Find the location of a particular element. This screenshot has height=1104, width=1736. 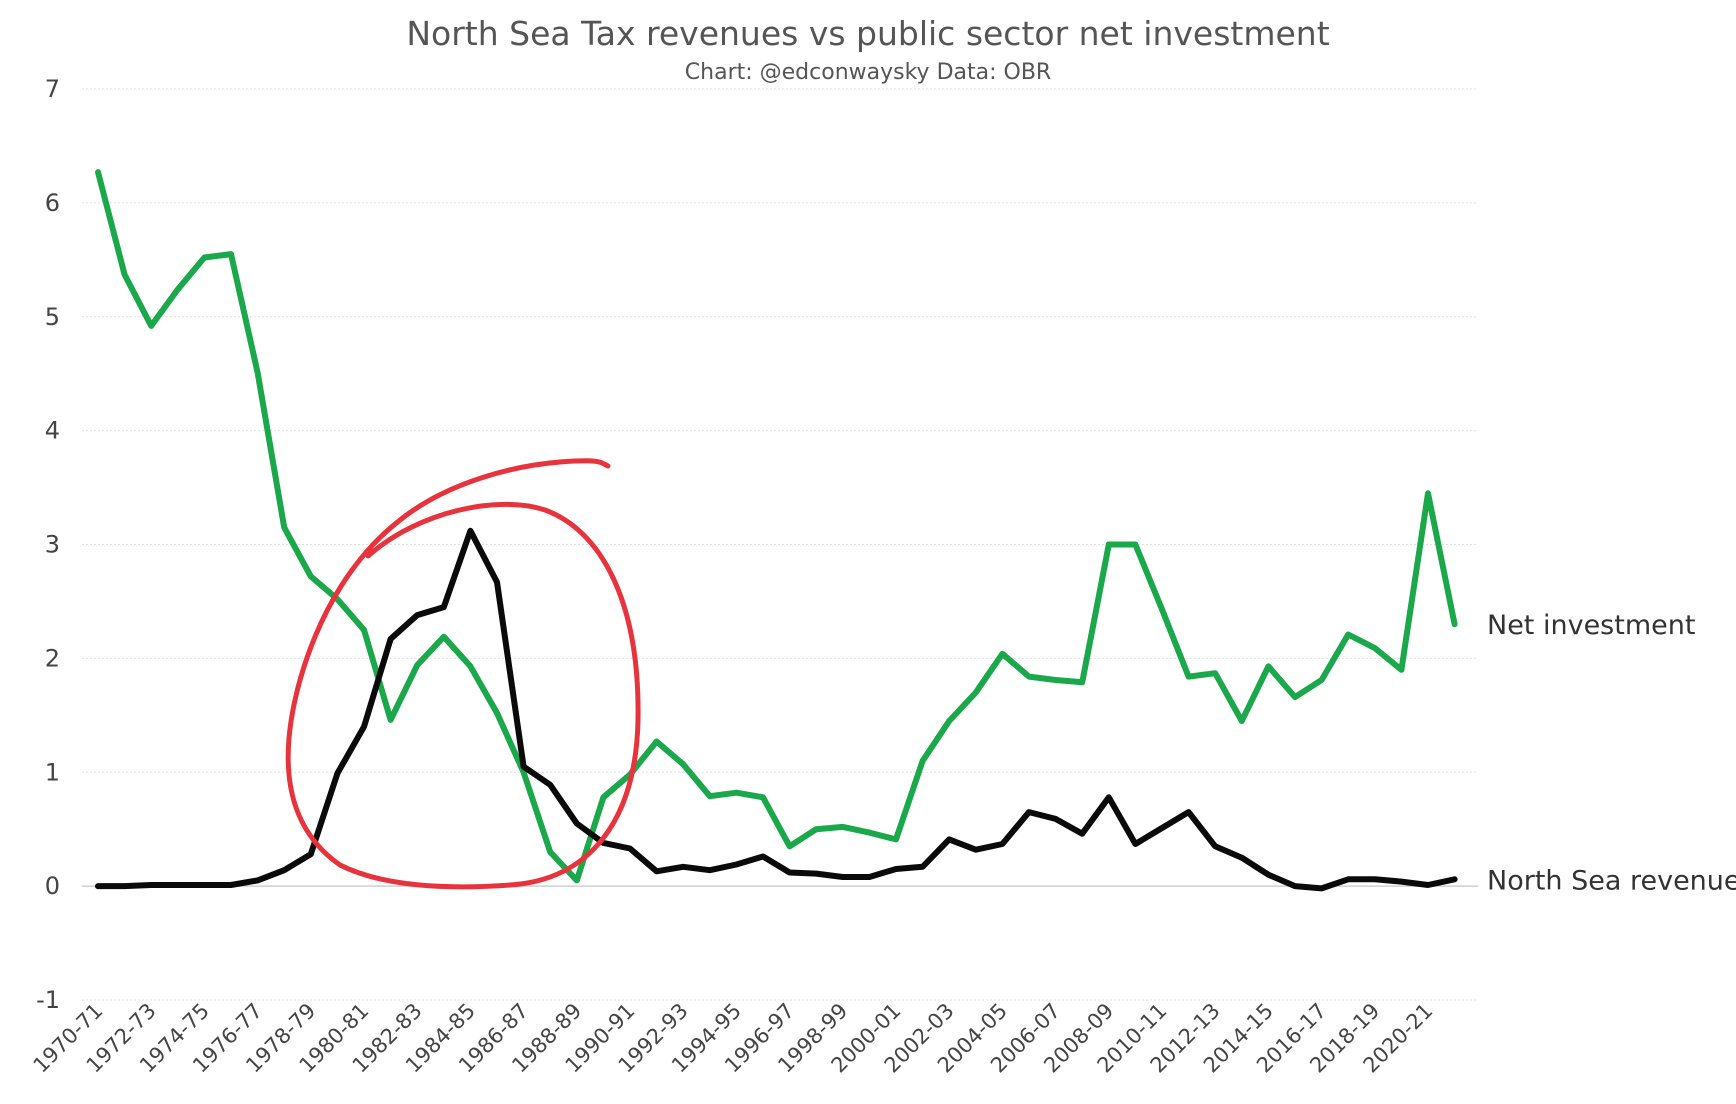

y-tick-label: 2 is located at coordinates (52, 658).